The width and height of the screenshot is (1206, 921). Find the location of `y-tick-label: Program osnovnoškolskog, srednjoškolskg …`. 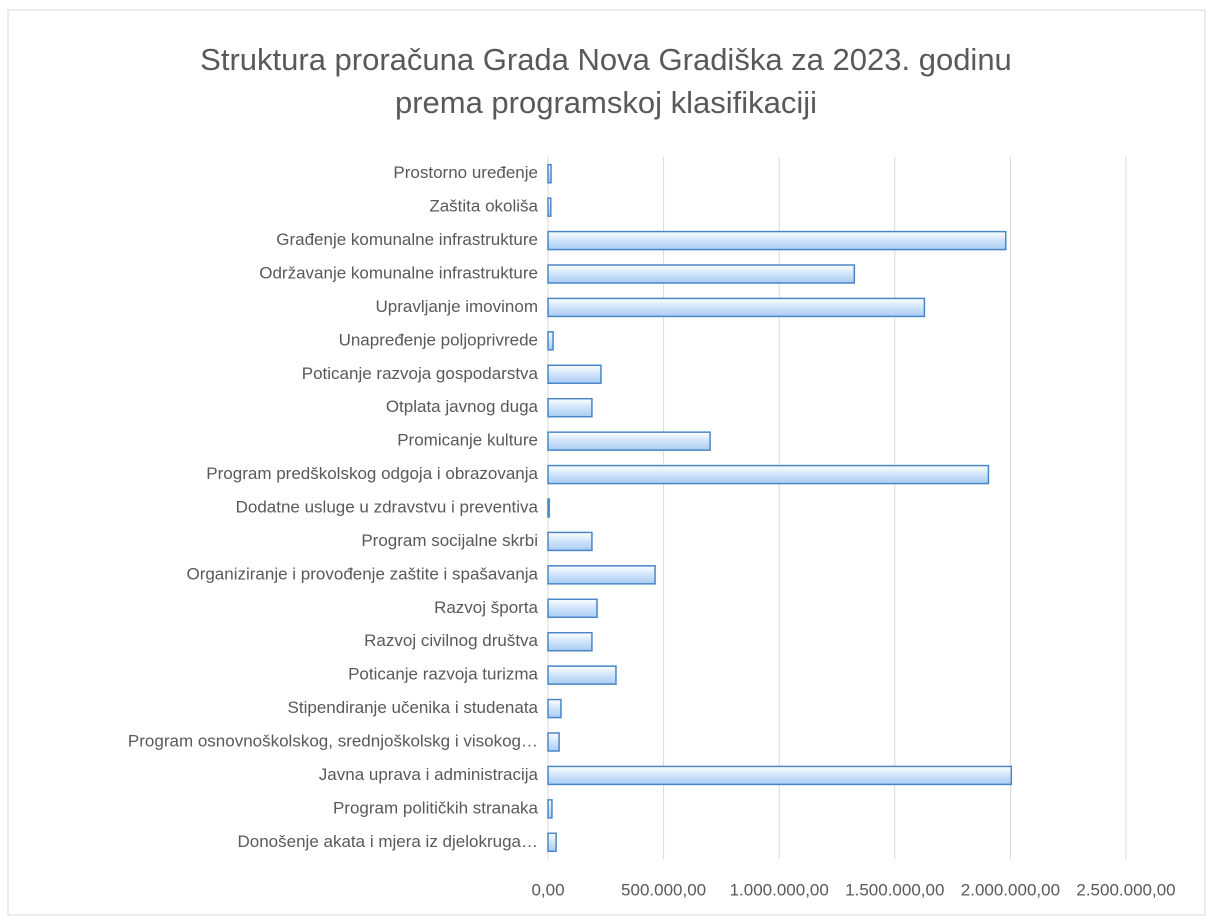

y-tick-label: Program osnovnoškolskog, srednjoškolskg … is located at coordinates (333, 740).